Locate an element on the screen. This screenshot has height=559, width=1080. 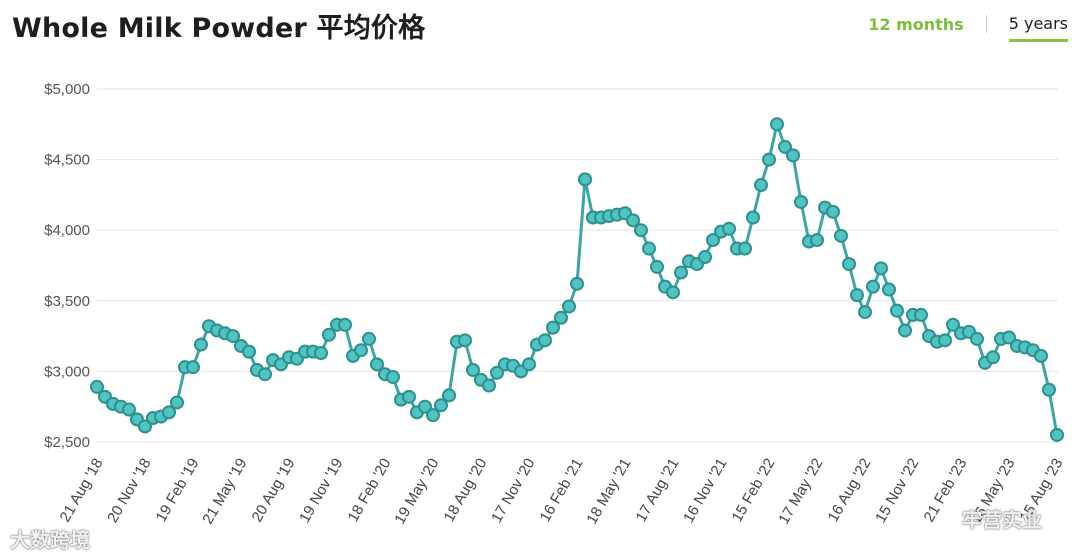
tab-5-years: 5 years is located at coordinates (1038, 28).